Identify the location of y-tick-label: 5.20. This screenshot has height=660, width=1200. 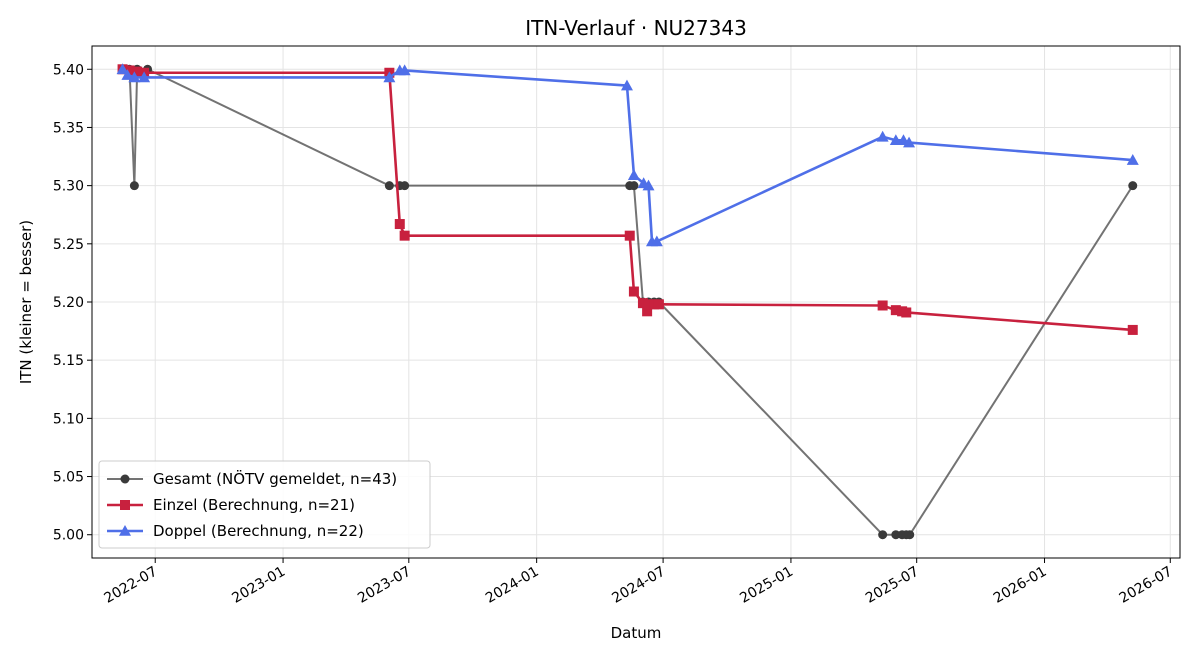
(68, 303).